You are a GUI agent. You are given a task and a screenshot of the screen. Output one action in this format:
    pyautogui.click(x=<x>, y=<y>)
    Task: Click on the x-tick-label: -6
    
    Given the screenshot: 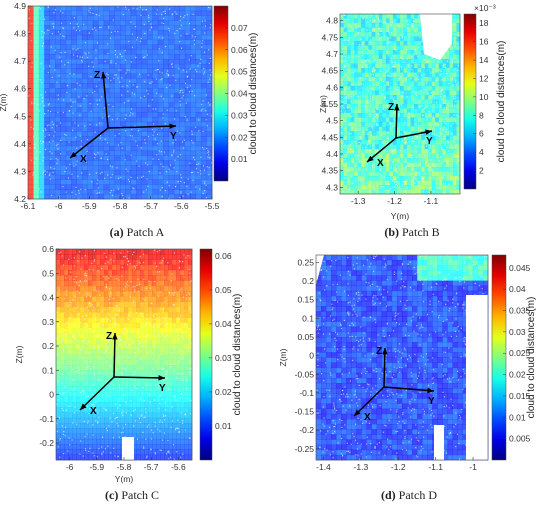 What is the action you would take?
    pyautogui.click(x=59, y=206)
    